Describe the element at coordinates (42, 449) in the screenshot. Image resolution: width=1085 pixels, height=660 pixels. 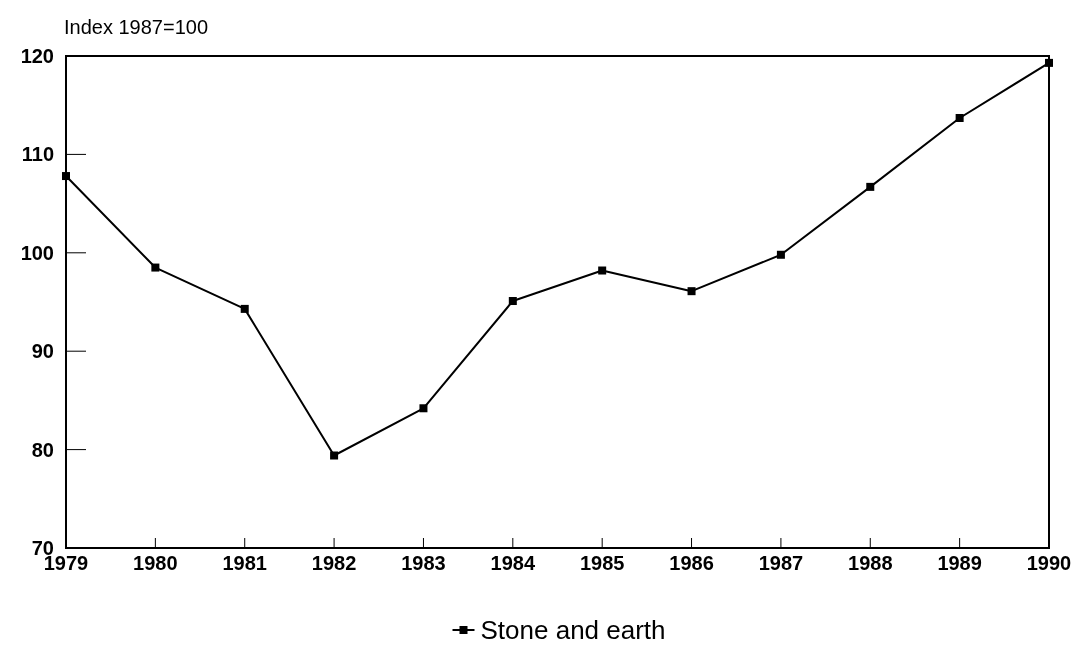
I see `y-tick-label: 80` at that location.